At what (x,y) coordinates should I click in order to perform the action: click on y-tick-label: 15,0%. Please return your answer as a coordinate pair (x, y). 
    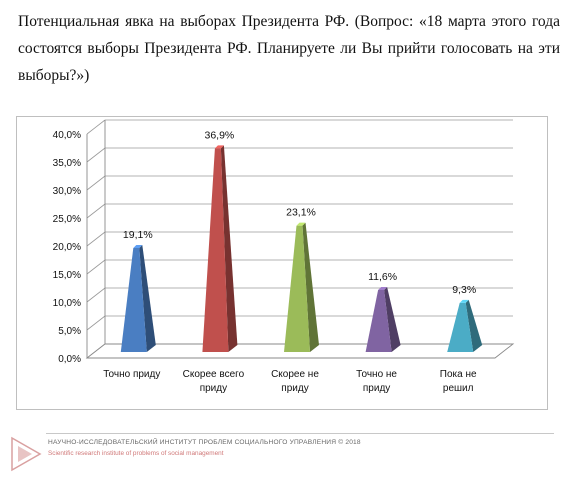
    Looking at the image, I should click on (67, 275).